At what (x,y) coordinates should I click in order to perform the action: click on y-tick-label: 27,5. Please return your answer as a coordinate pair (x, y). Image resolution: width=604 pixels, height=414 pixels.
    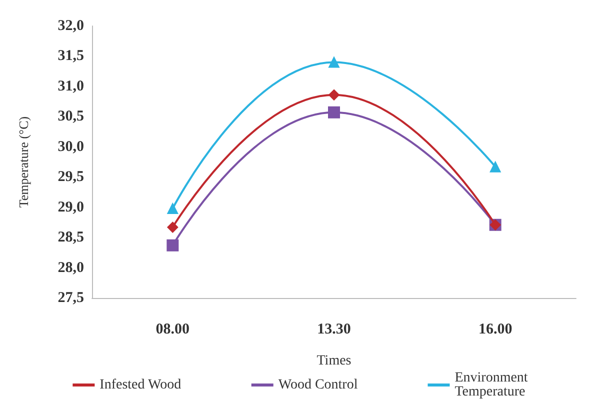
    Looking at the image, I should click on (71, 298).